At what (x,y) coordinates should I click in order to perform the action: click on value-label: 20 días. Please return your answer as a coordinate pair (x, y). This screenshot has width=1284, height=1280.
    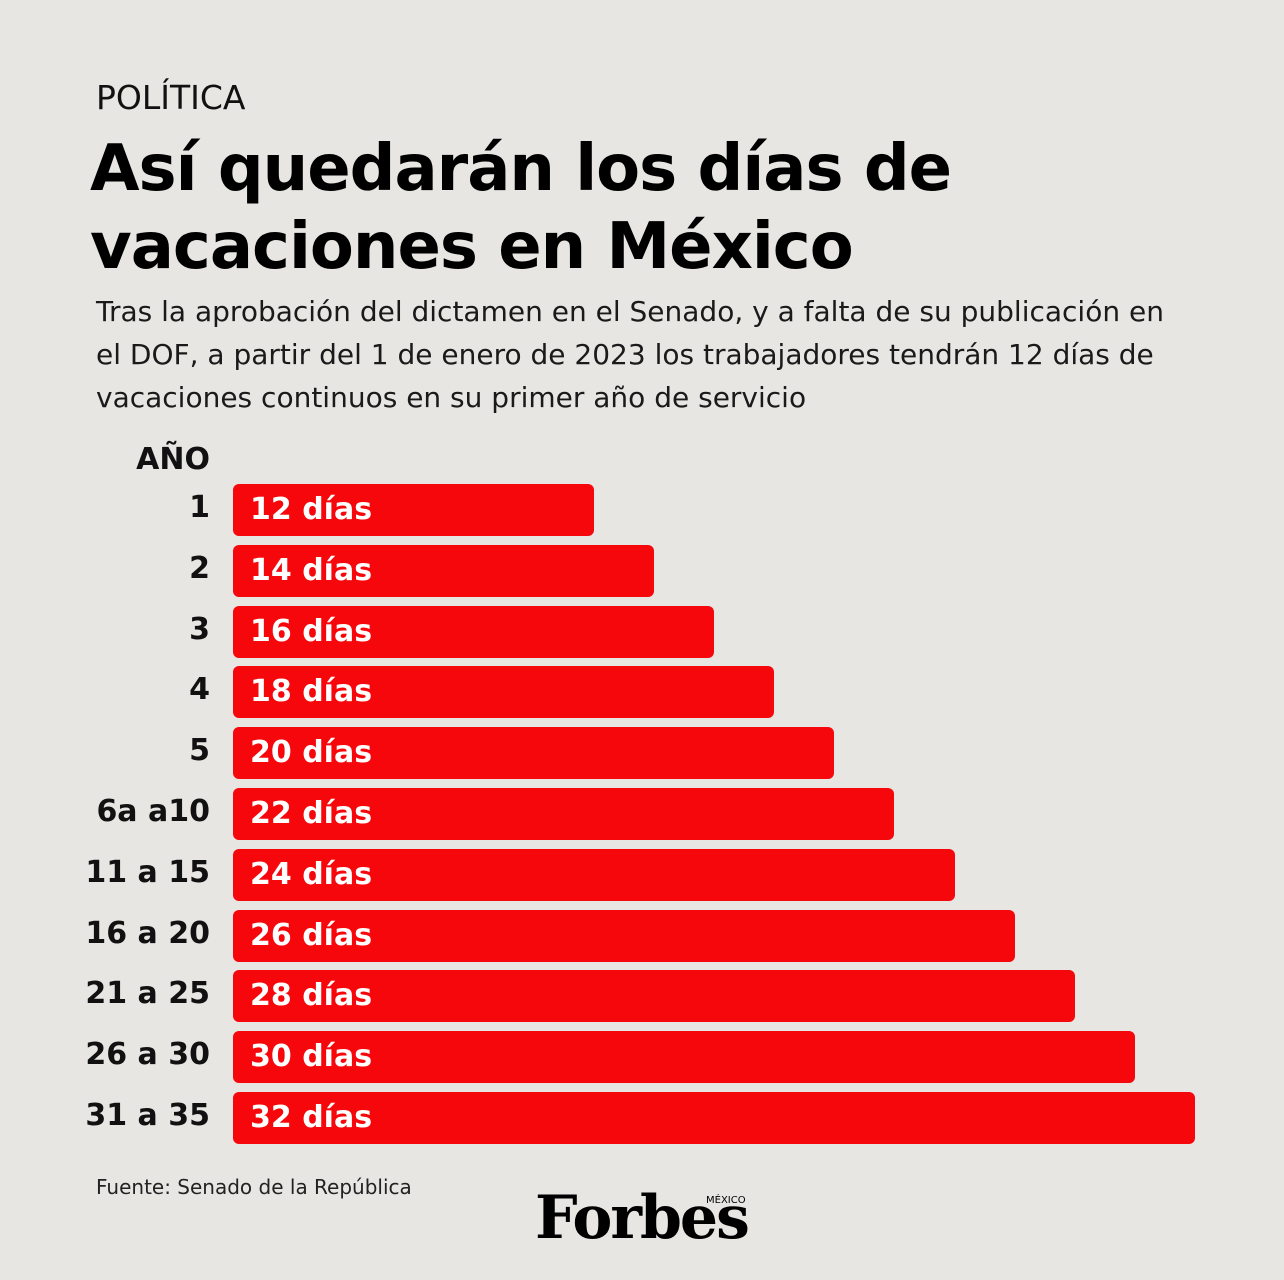
    Looking at the image, I should click on (311, 753).